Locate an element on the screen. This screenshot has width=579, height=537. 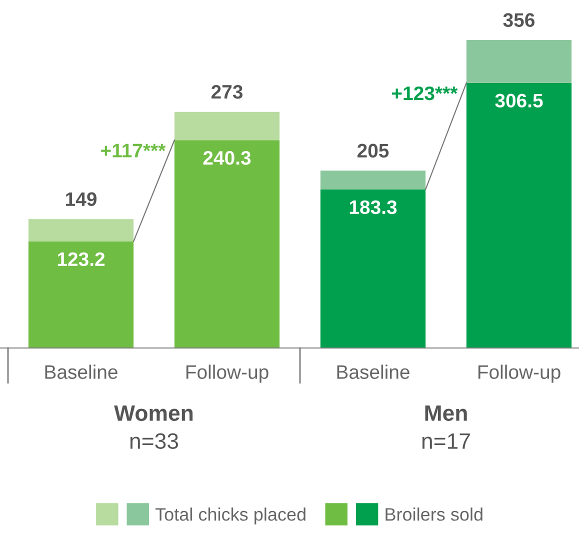
annotation: +117*** is located at coordinates (133, 151).